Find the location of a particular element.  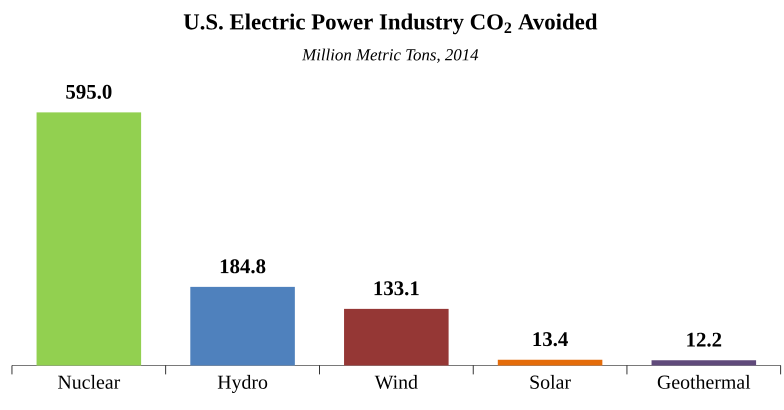

x-tick-label: Geothermal is located at coordinates (704, 381).